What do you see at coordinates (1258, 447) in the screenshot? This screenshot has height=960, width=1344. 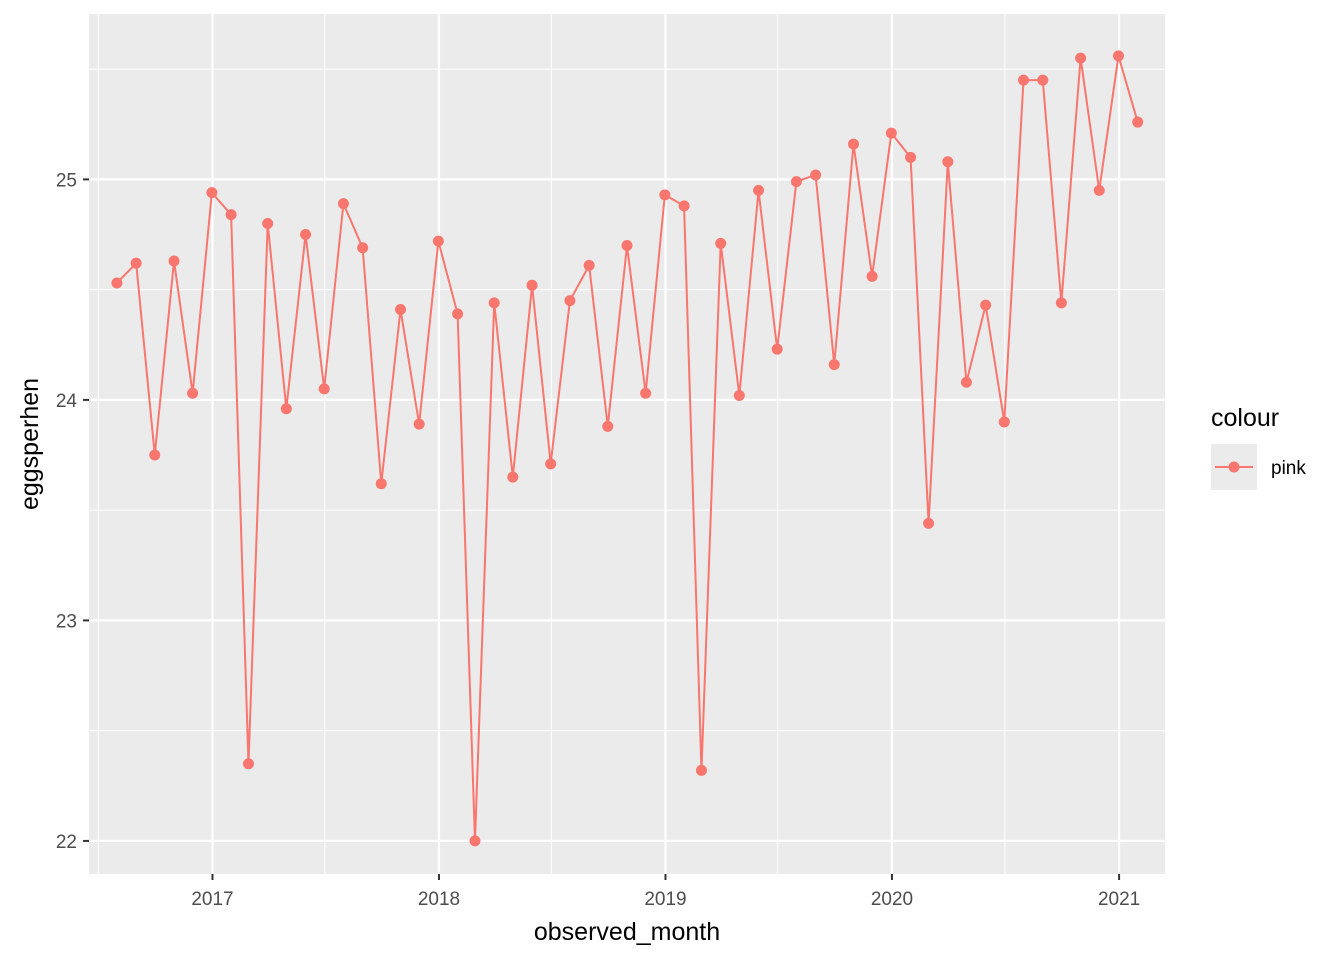 I see `legend: colour pink` at bounding box center [1258, 447].